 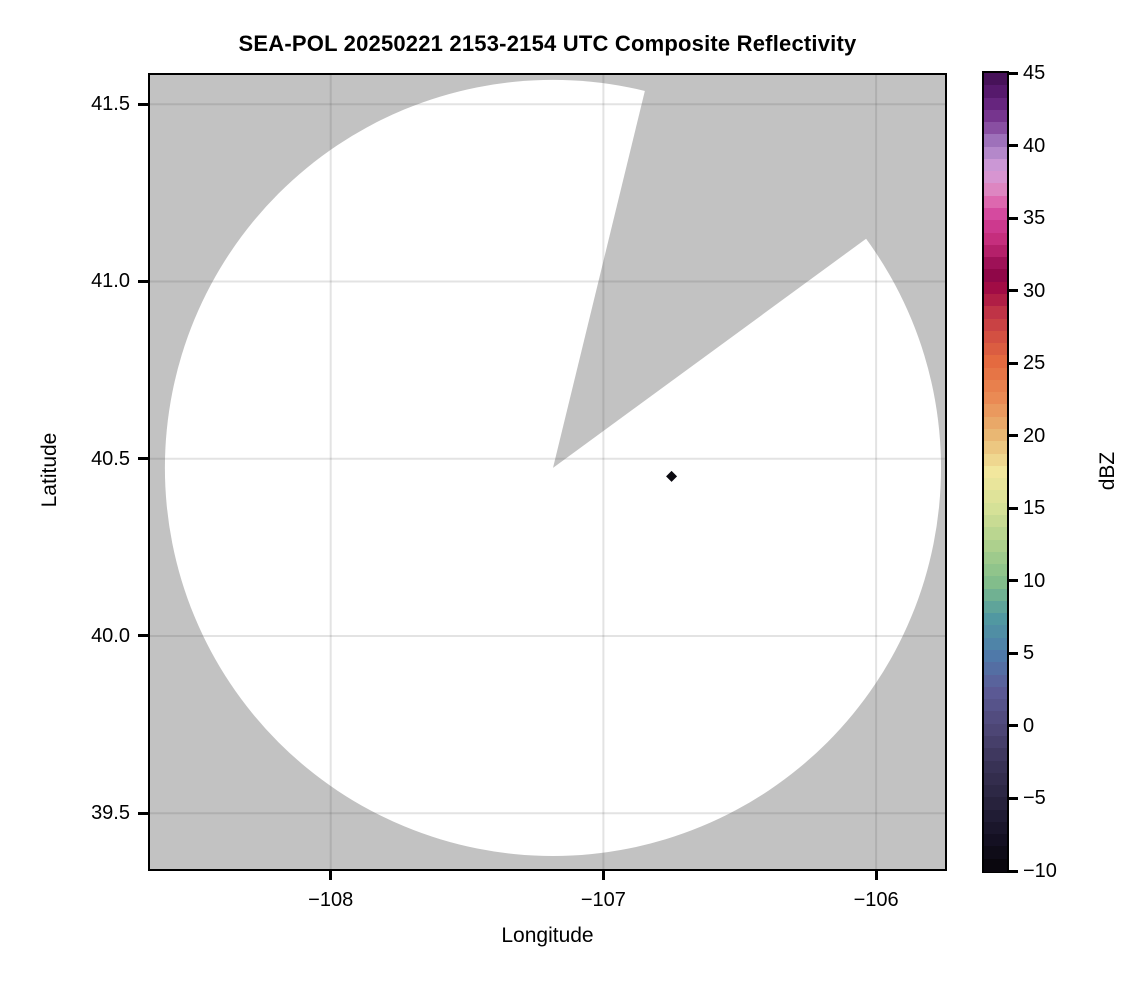 I want to click on y-tick-label: 41.0, so click(x=110, y=281).